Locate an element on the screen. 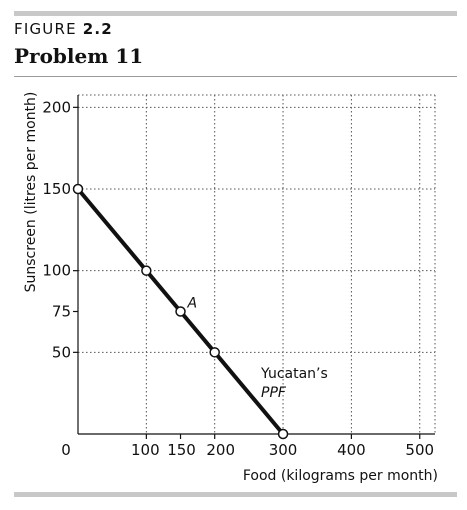 This screenshot has width=467, height=510. x-tick-label-400: 400 is located at coordinates (351, 450).